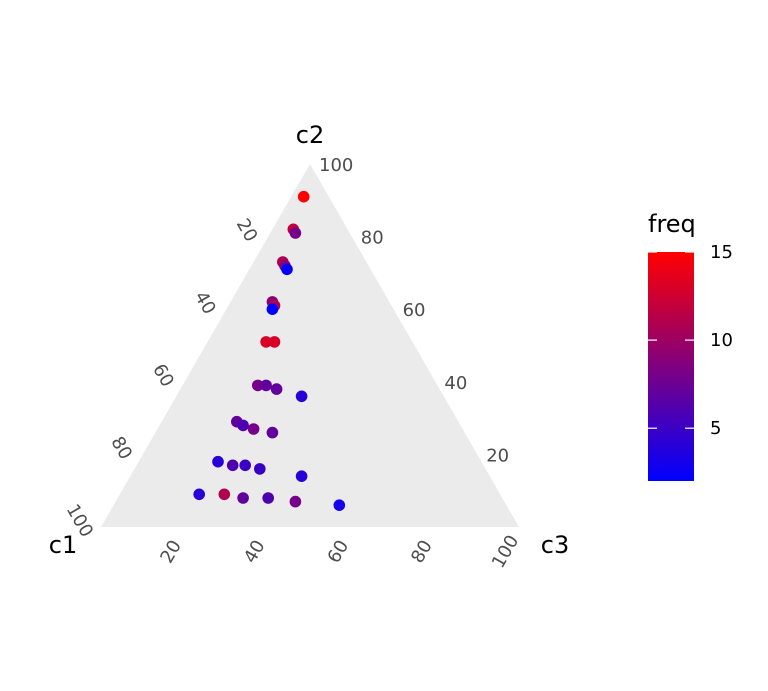 Image resolution: width=768 pixels, height=691 pixels. What do you see at coordinates (455, 383) in the screenshot?
I see `c2-tick-label: 40` at bounding box center [455, 383].